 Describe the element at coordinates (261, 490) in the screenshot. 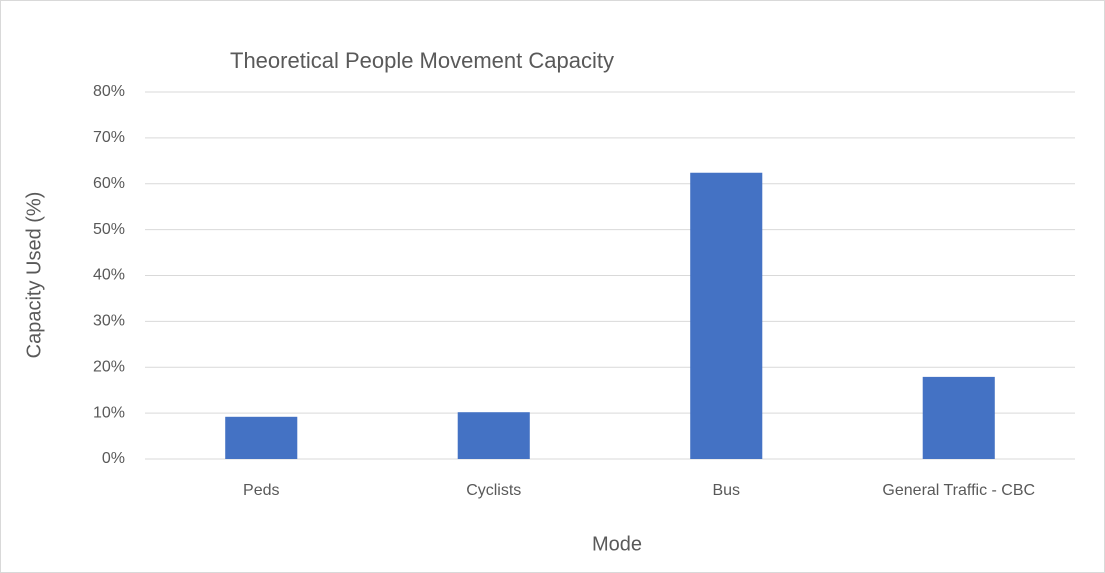

I see `x-tick-label: Peds` at that location.